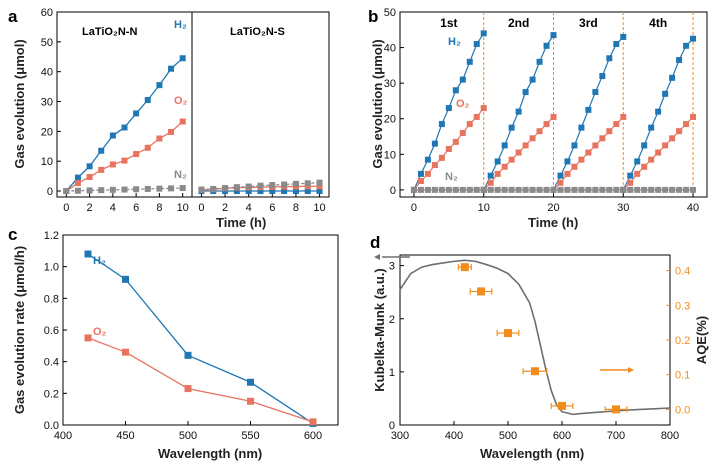 This screenshot has width=716, height=471. Describe the element at coordinates (296, 208) in the screenshot. I see `panel-a-xtick-label: 8` at that location.